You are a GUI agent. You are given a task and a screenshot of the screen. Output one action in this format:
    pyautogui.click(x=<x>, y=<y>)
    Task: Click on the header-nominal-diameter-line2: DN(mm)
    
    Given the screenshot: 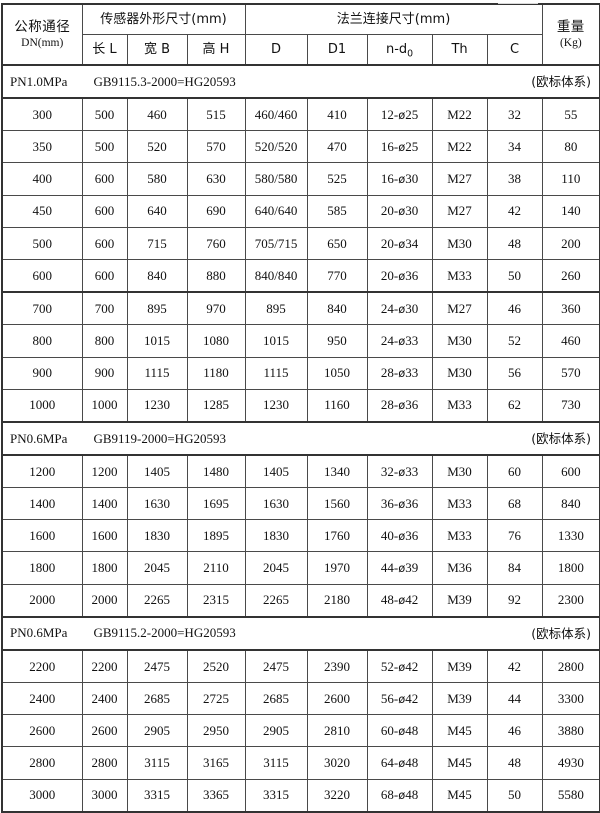 What is the action you would take?
    pyautogui.click(x=42, y=42)
    